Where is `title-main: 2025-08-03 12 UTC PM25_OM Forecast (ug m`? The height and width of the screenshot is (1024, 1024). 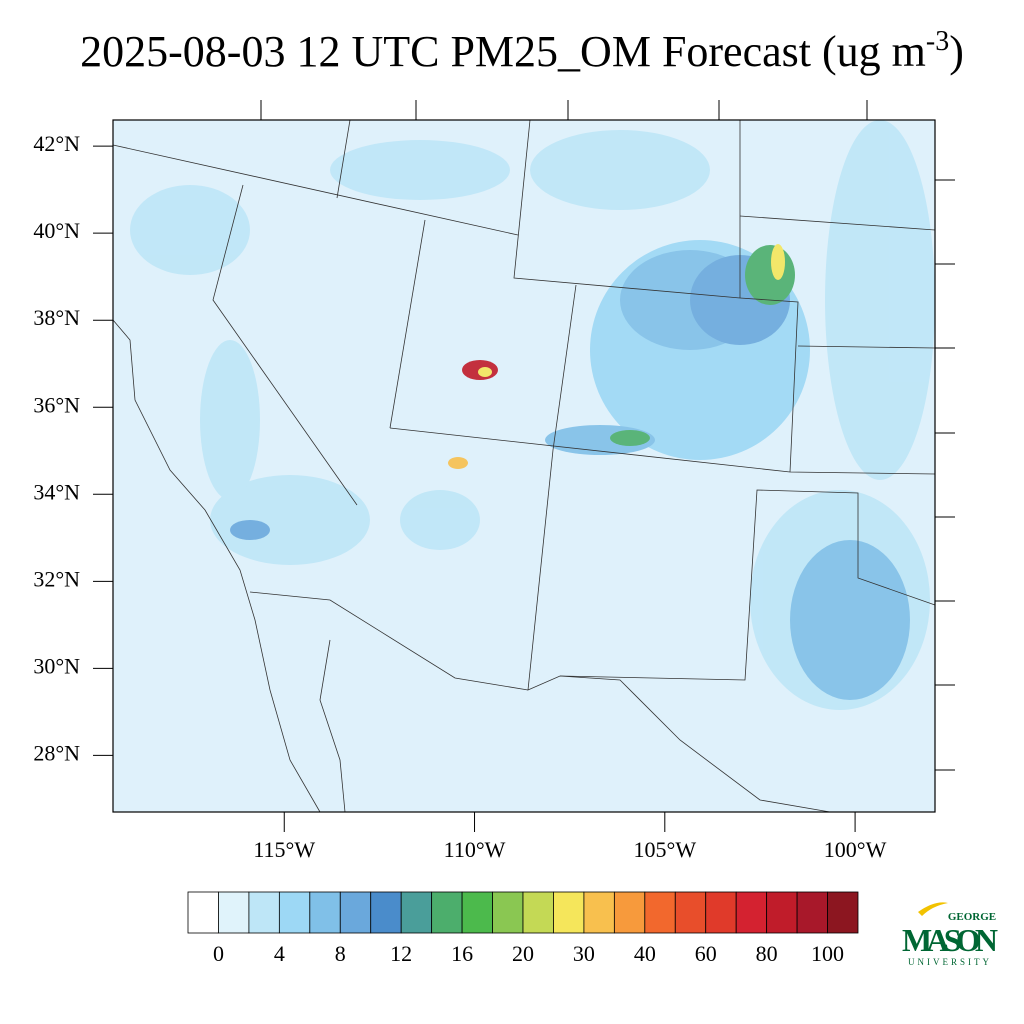
title-main: 2025-08-03 12 UTC PM25_OM Forecast (ug m is located at coordinates (503, 51).